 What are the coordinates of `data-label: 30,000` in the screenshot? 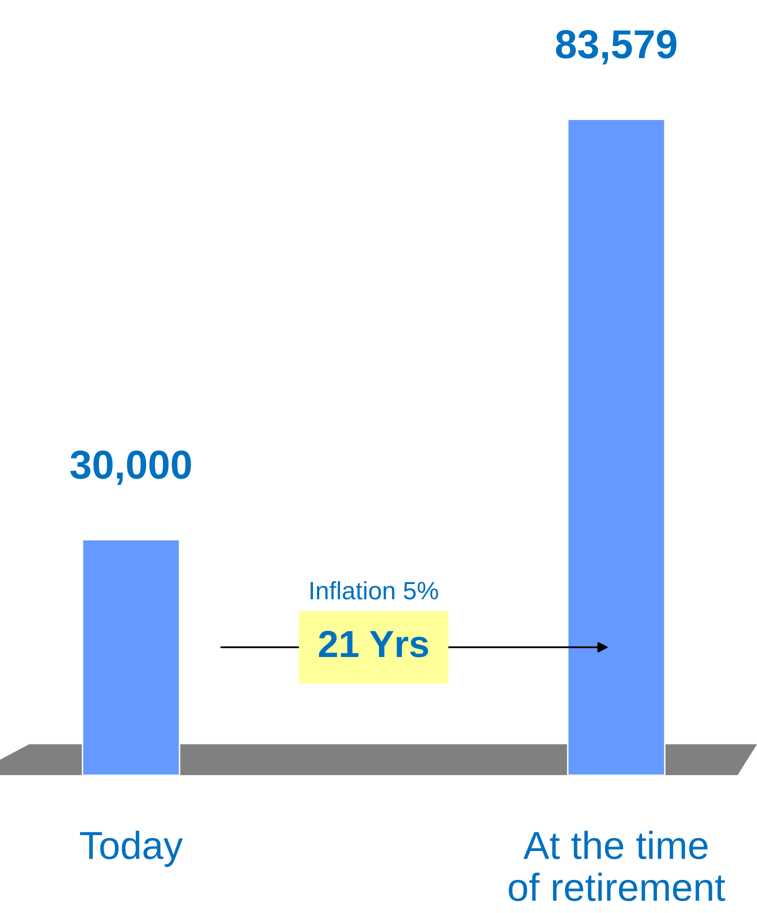 It's located at (130, 467).